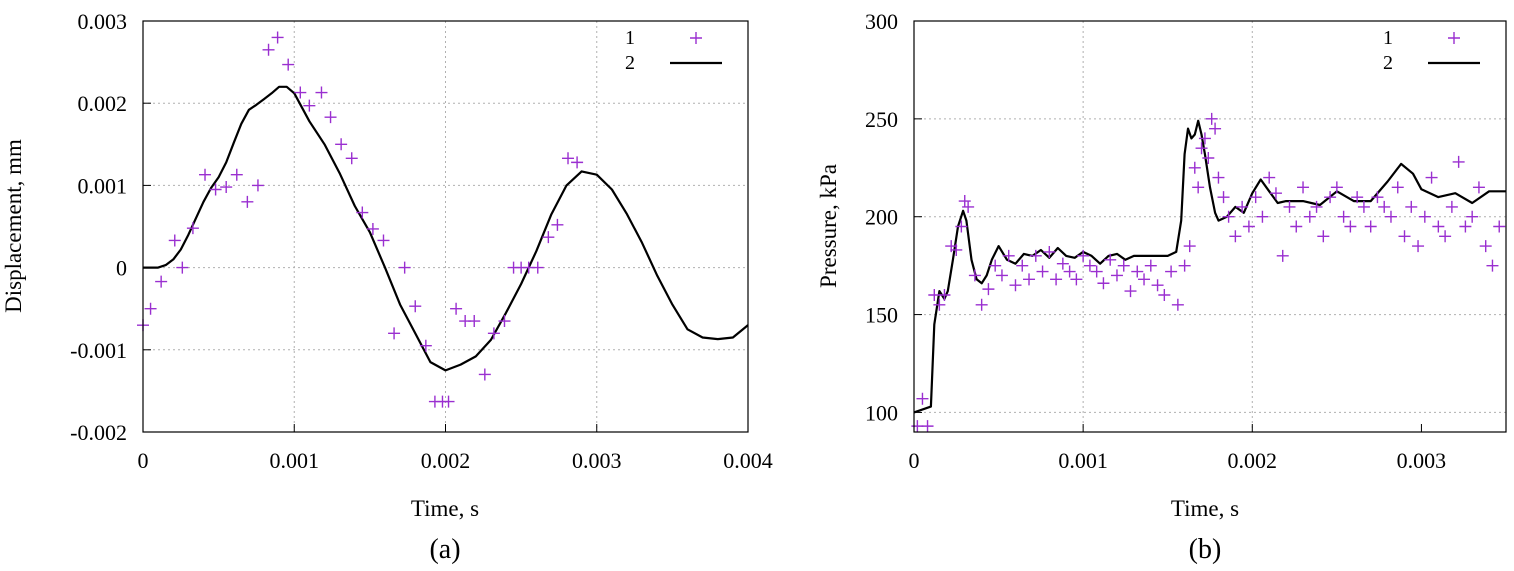 This screenshot has height=571, width=1514. Describe the element at coordinates (103, 185) in the screenshot. I see `panel-a-y-tick-label: 0.001` at that location.